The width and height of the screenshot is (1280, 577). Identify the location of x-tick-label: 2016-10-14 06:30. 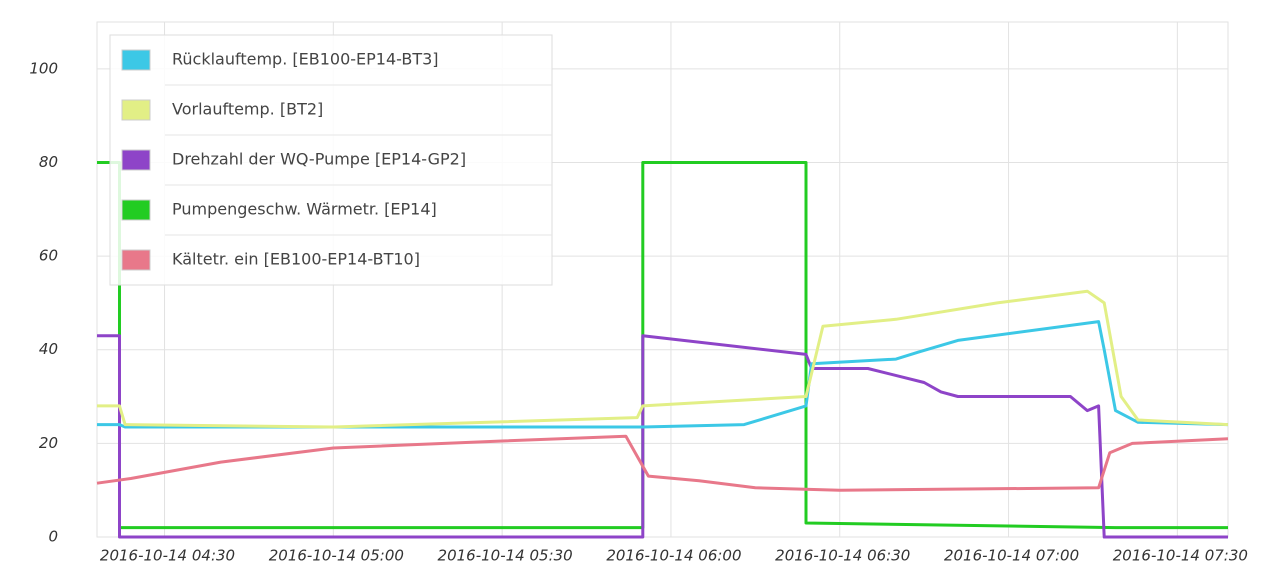
(842, 556).